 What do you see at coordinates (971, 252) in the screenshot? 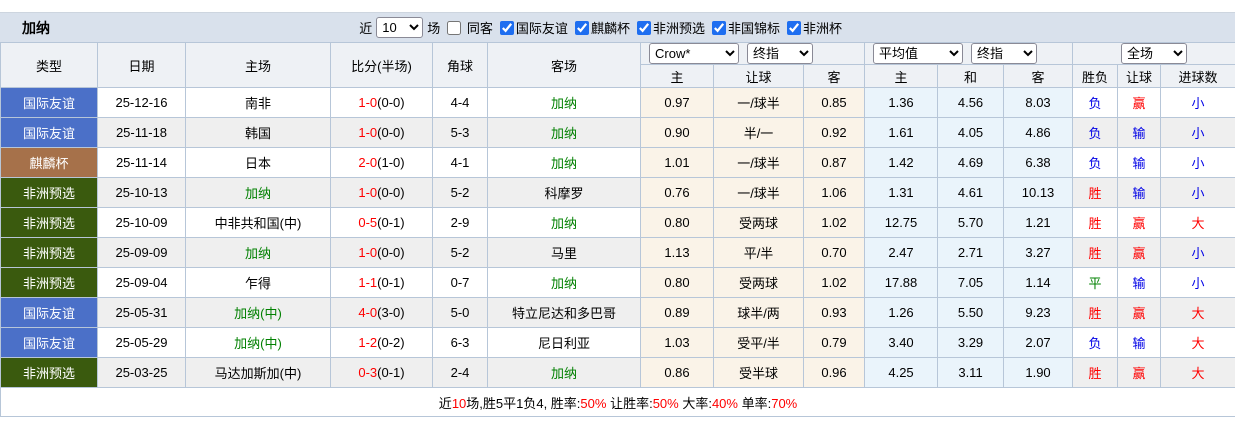
I see `avg-draw-odds: 2.71` at bounding box center [971, 252].